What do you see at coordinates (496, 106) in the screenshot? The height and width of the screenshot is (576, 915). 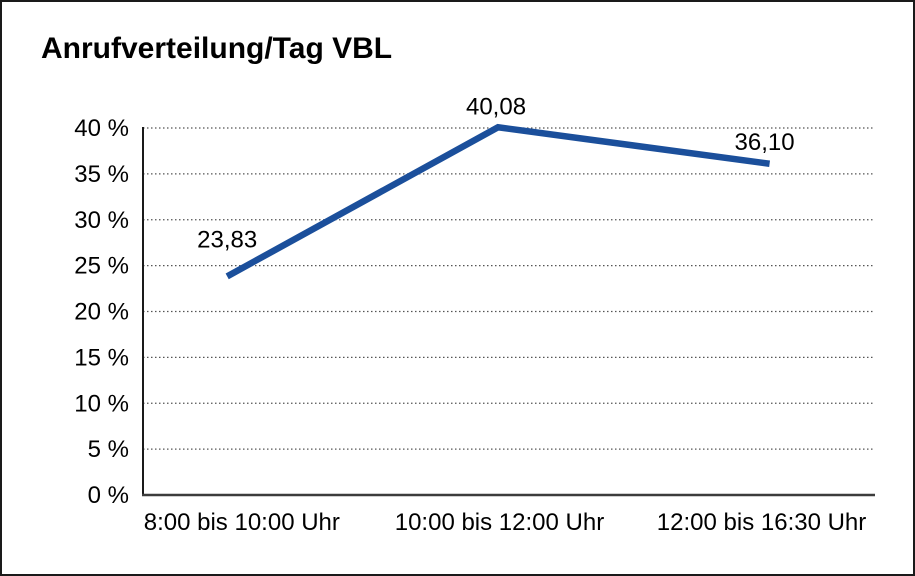 I see `data-point-label: 40,08` at bounding box center [496, 106].